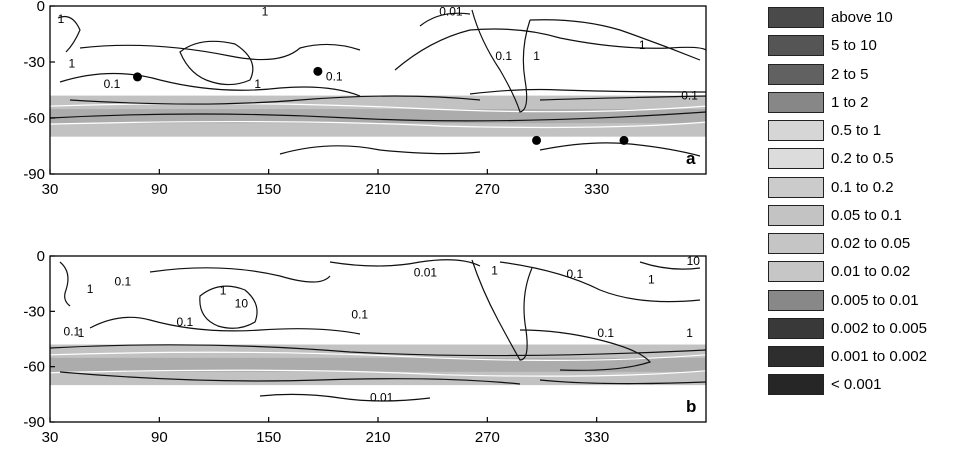  What do you see at coordinates (378, 124) in the screenshot?
I see `band-white-contour` at bounding box center [378, 124].